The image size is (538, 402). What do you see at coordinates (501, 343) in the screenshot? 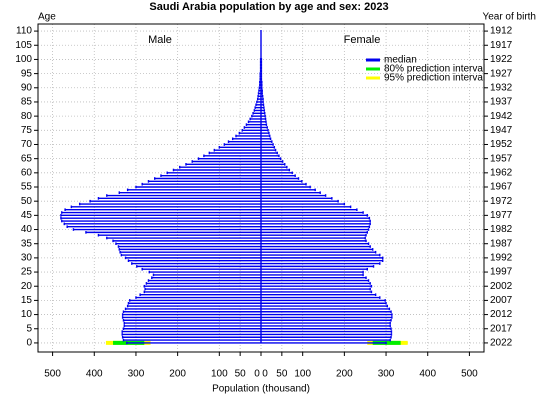
I see `y2-tick-label: 2022` at bounding box center [501, 343].